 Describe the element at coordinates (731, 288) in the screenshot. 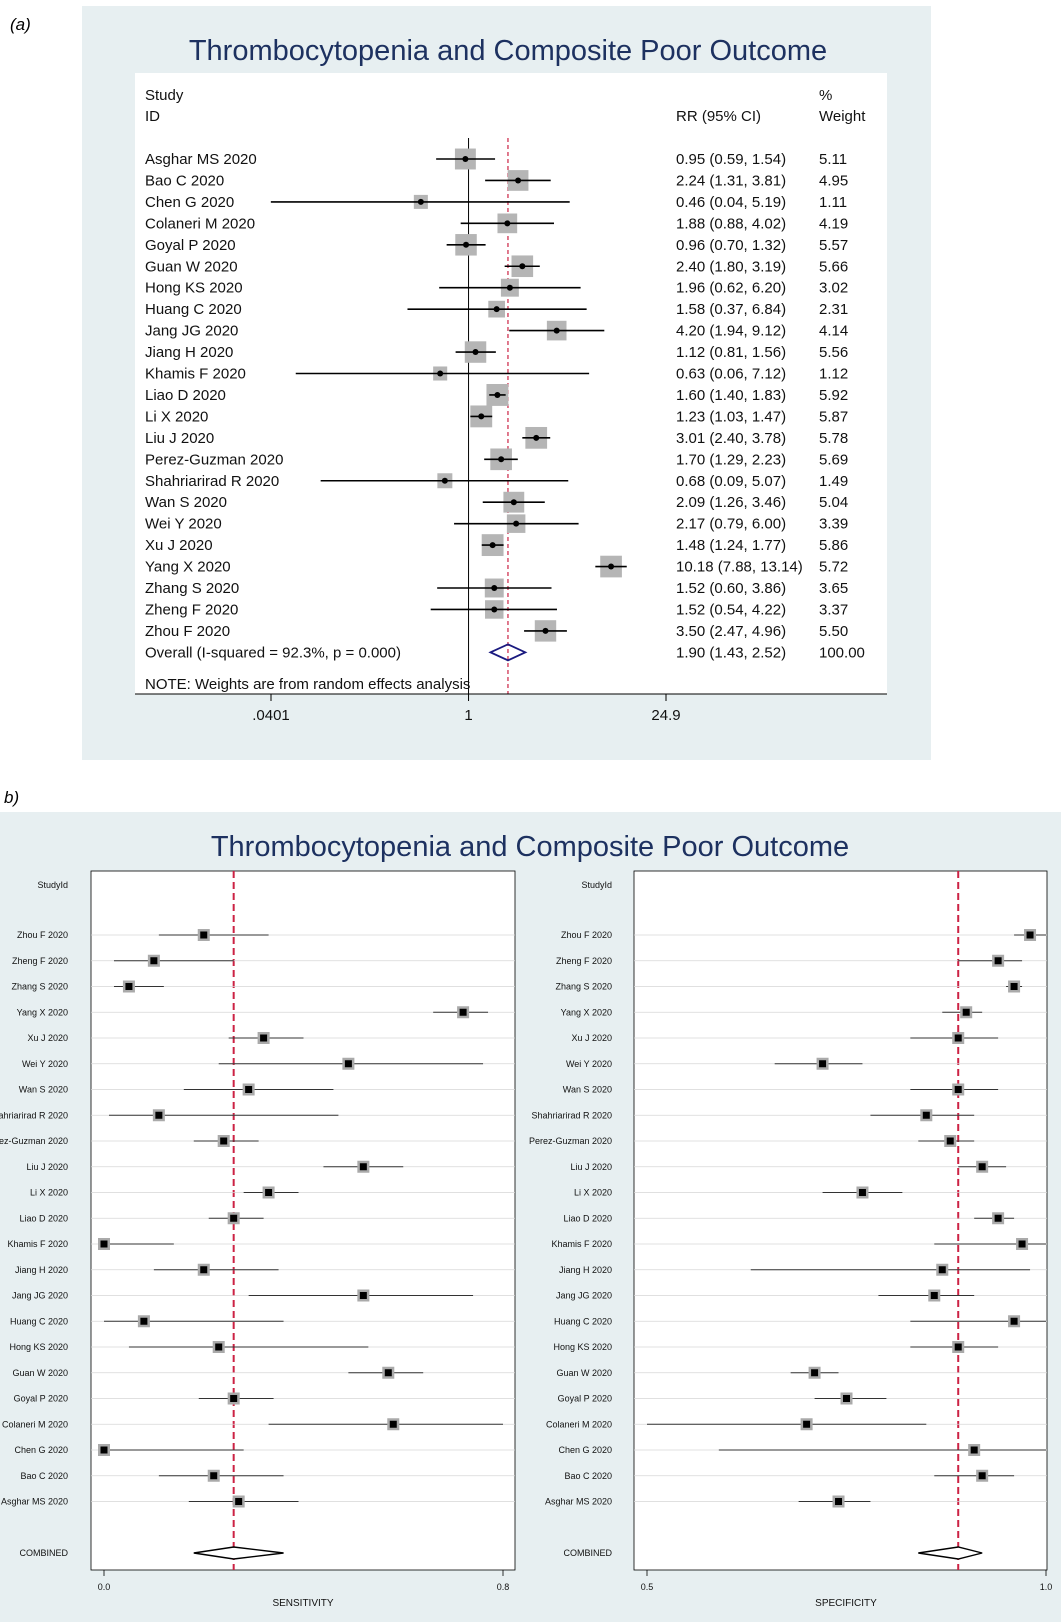

I see `rr-ci-value: 1.96 (0.62, 6.20)` at that location.